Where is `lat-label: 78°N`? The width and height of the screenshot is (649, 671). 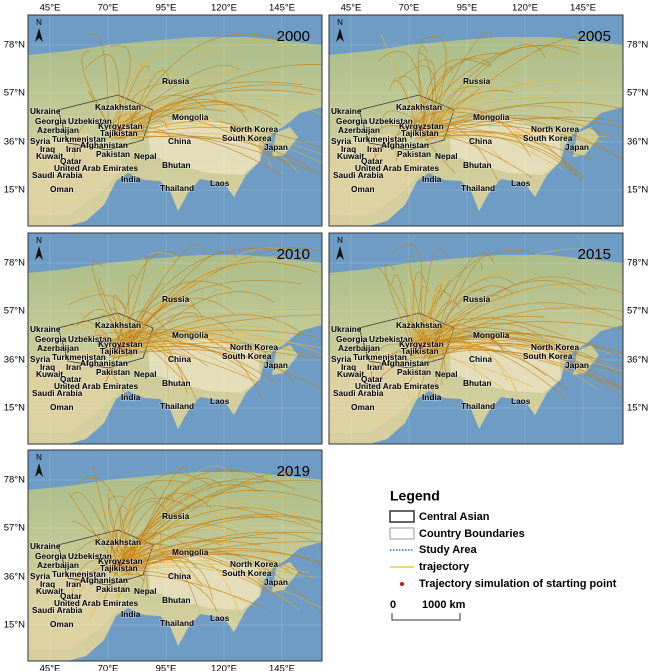 lat-label: 78°N is located at coordinates (637, 45).